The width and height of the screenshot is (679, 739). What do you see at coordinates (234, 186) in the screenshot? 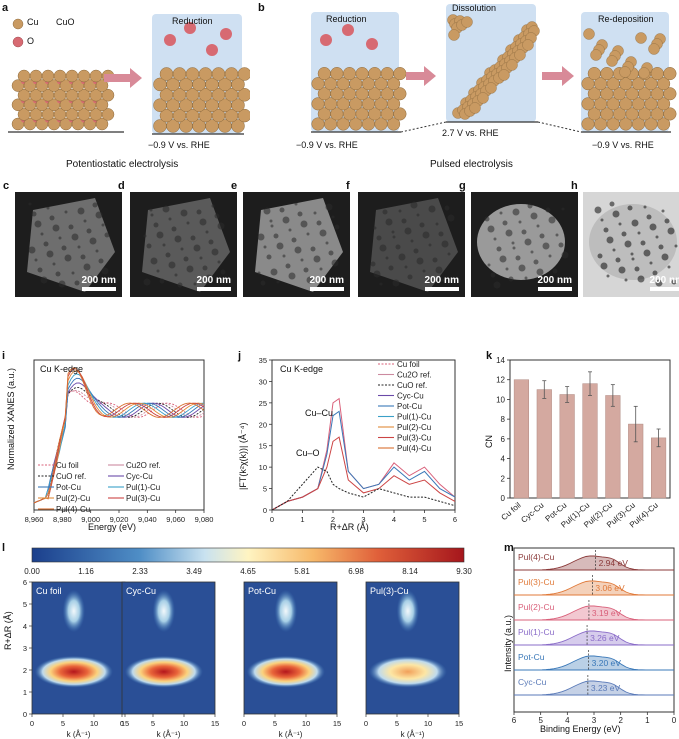
I see `panel-e-label: e` at bounding box center [234, 186].